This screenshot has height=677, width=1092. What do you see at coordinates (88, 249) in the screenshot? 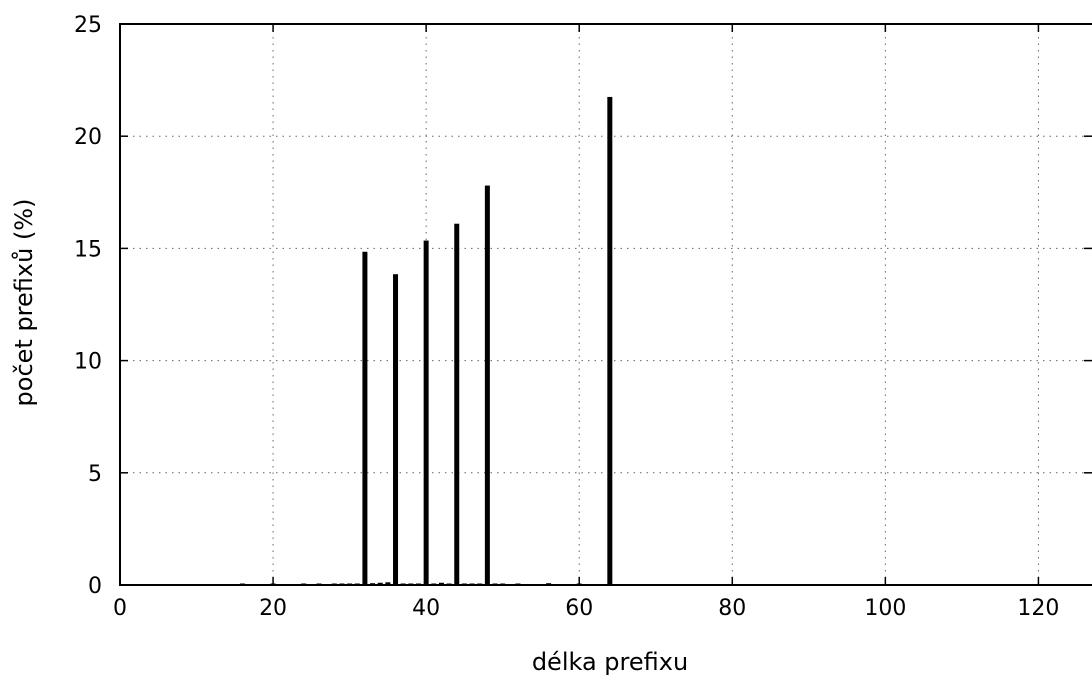
I see `y-tick-label: 15` at bounding box center [88, 249].